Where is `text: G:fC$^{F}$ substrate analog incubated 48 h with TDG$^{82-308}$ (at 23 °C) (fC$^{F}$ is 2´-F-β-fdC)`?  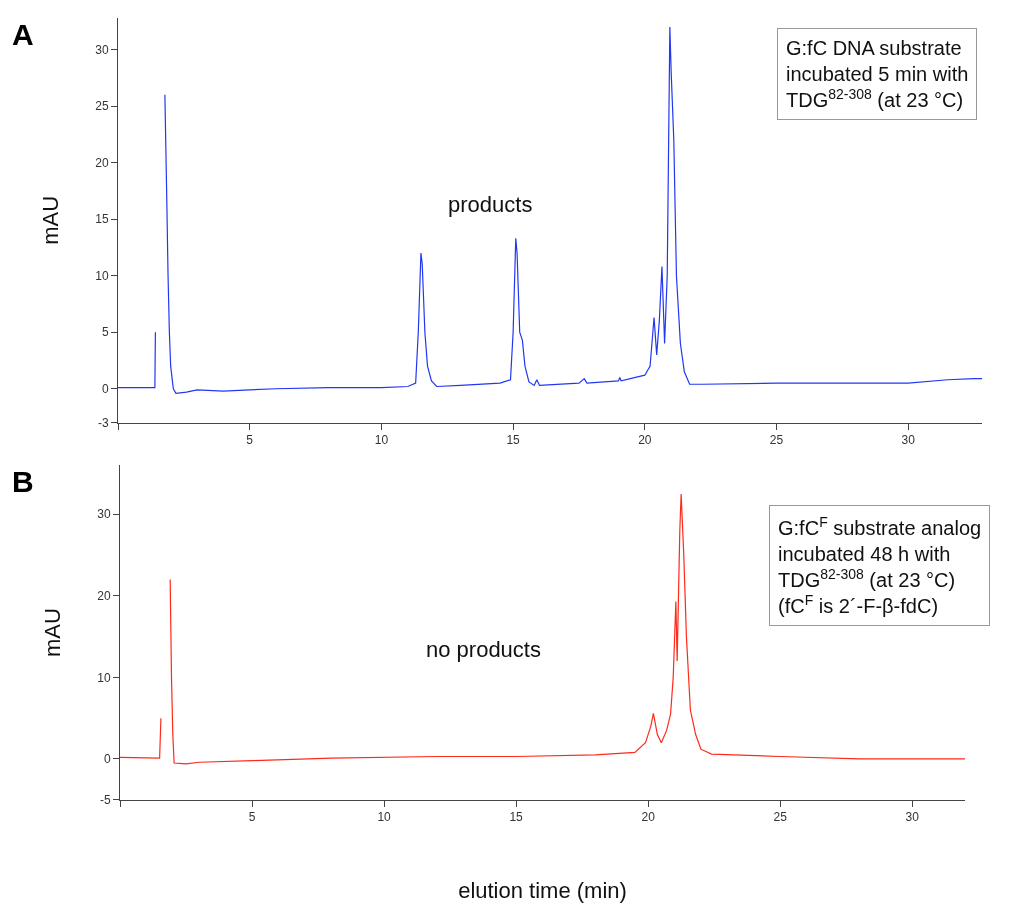
text: G:fC$^{F}$ substrate analog incubated 48 h with TDG$^{82-308}$ (at 23 °C) (fC$^{F}$ is 2´-F-β-fdC) is located at coordinates (880, 566).